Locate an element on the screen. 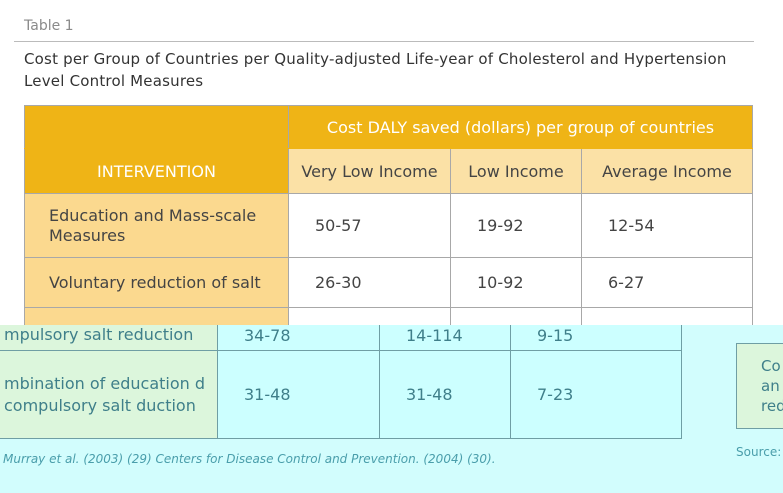  header-cell: Very Low Income is located at coordinates (369, 171).